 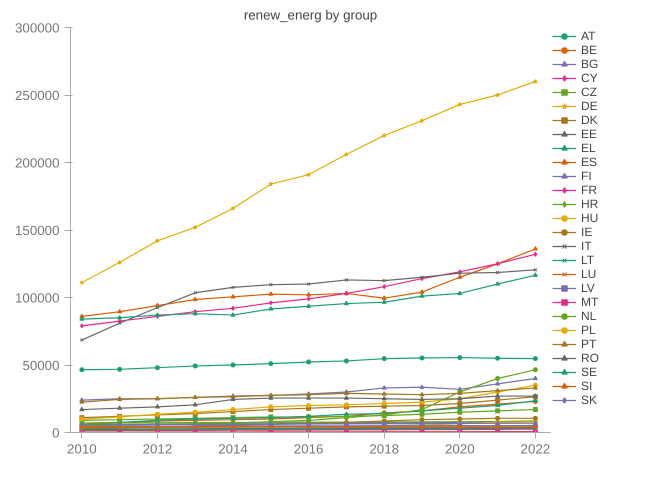 What do you see at coordinates (384, 449) in the screenshot?
I see `x-tick-label: 2018` at bounding box center [384, 449].